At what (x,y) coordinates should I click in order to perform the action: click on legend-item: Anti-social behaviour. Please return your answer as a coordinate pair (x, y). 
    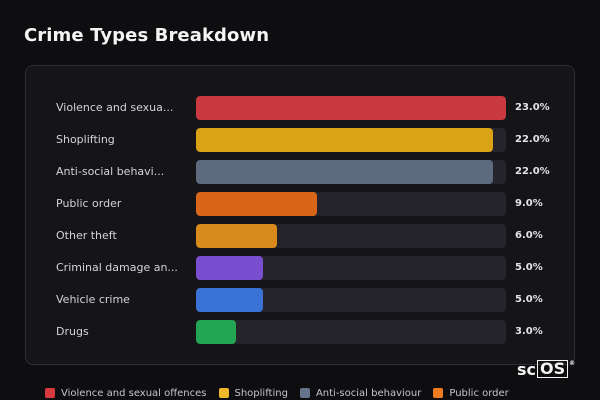
    Looking at the image, I should click on (360, 393).